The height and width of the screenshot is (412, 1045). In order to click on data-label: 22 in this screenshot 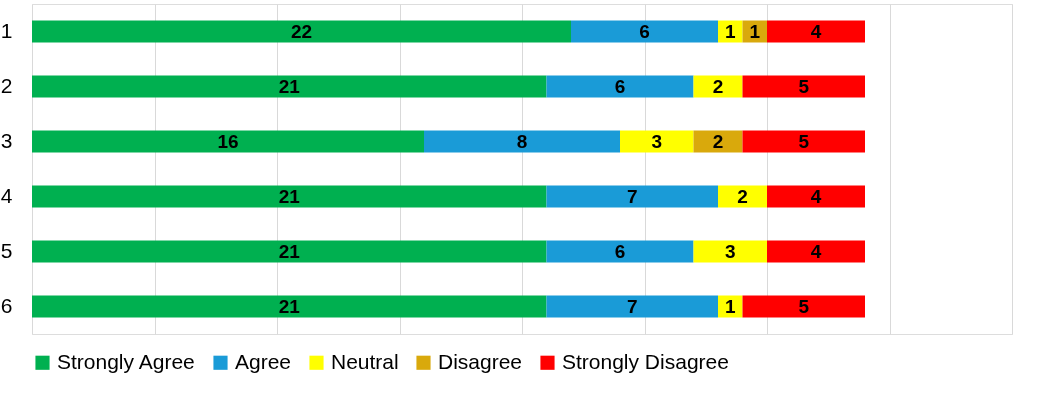, I will do `click(301, 31)`.